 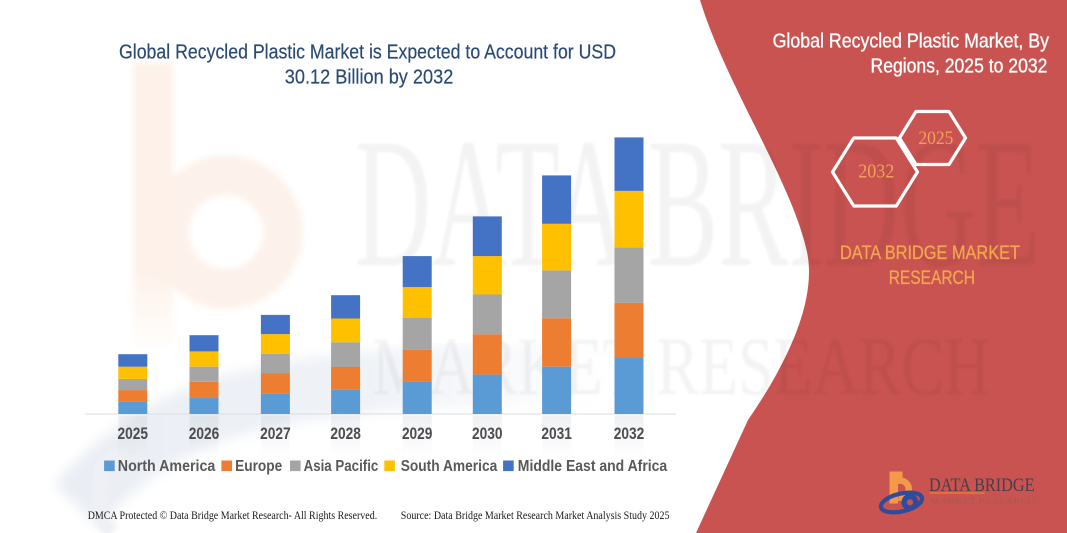 What do you see at coordinates (556, 434) in the screenshot?
I see `svg-text: 2031` at bounding box center [556, 434].